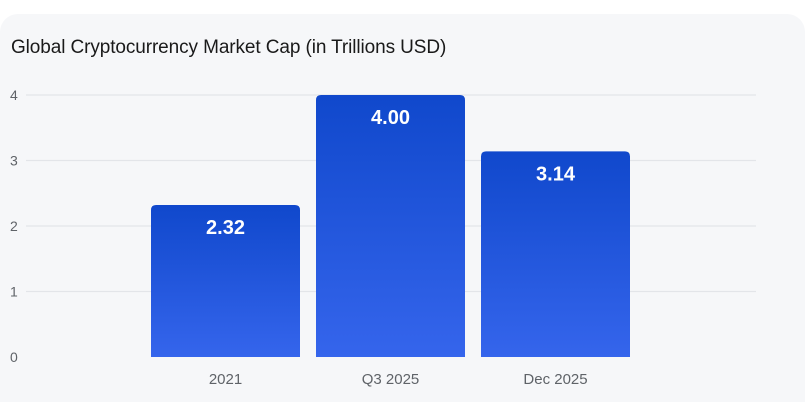 The image size is (805, 402). I want to click on bar-2021, so click(225, 281).